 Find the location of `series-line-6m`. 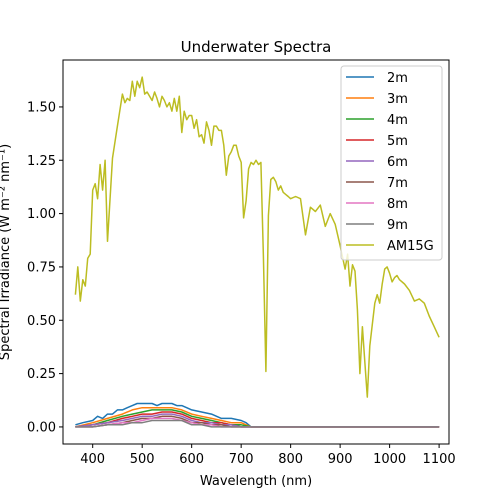

series-line-6m is located at coordinates (257, 420).